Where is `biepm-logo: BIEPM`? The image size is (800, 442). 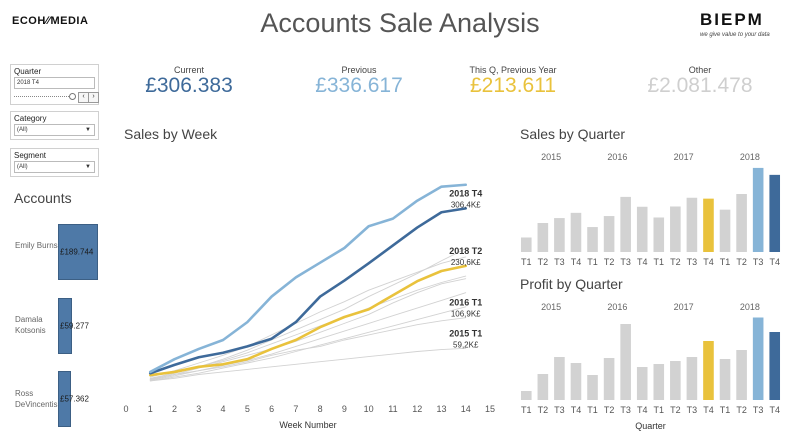
biepm-logo: BIEPM is located at coordinates (732, 19).